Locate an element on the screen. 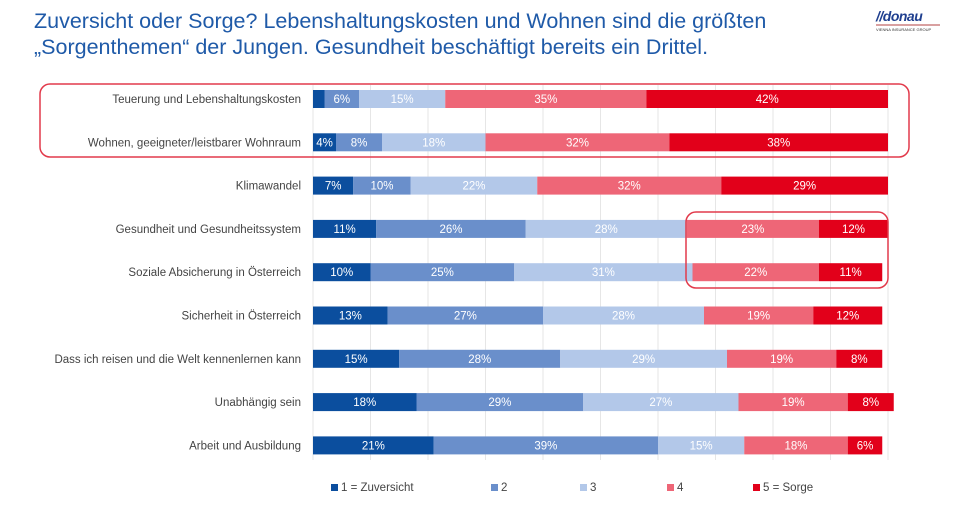  logo-rule is located at coordinates (908, 25).